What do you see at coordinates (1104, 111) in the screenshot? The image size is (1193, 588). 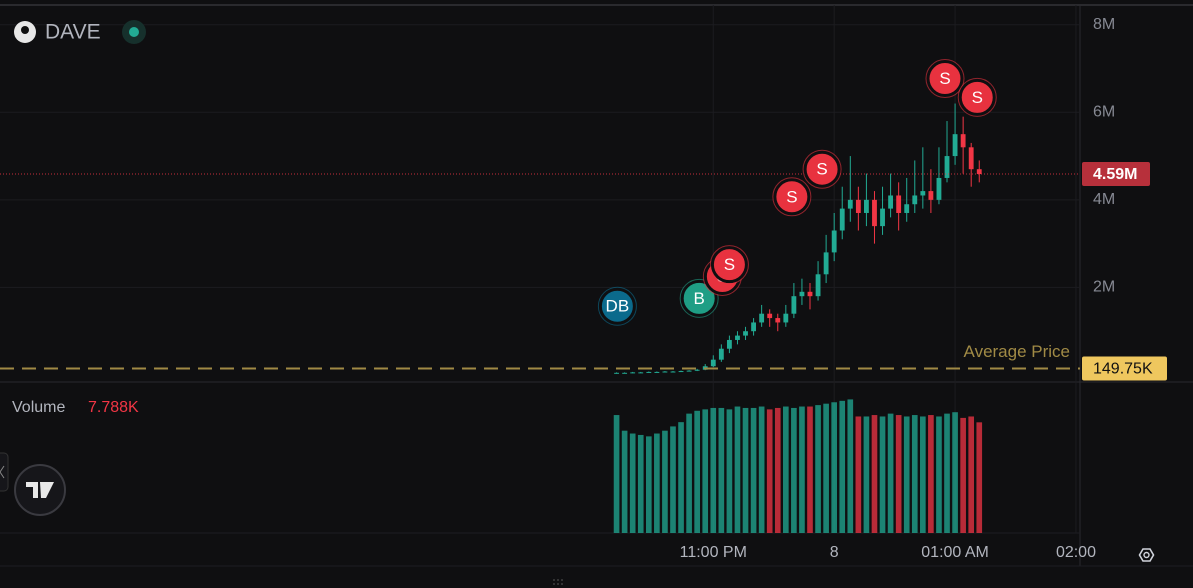 I see `y-tick-label: 6M` at bounding box center [1104, 111].